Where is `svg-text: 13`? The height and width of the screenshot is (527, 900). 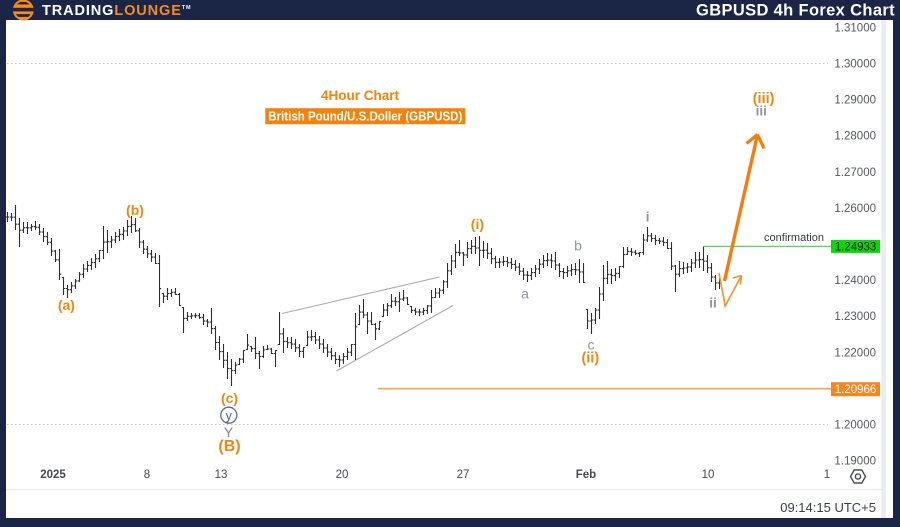 svg-text: 13 is located at coordinates (221, 475).